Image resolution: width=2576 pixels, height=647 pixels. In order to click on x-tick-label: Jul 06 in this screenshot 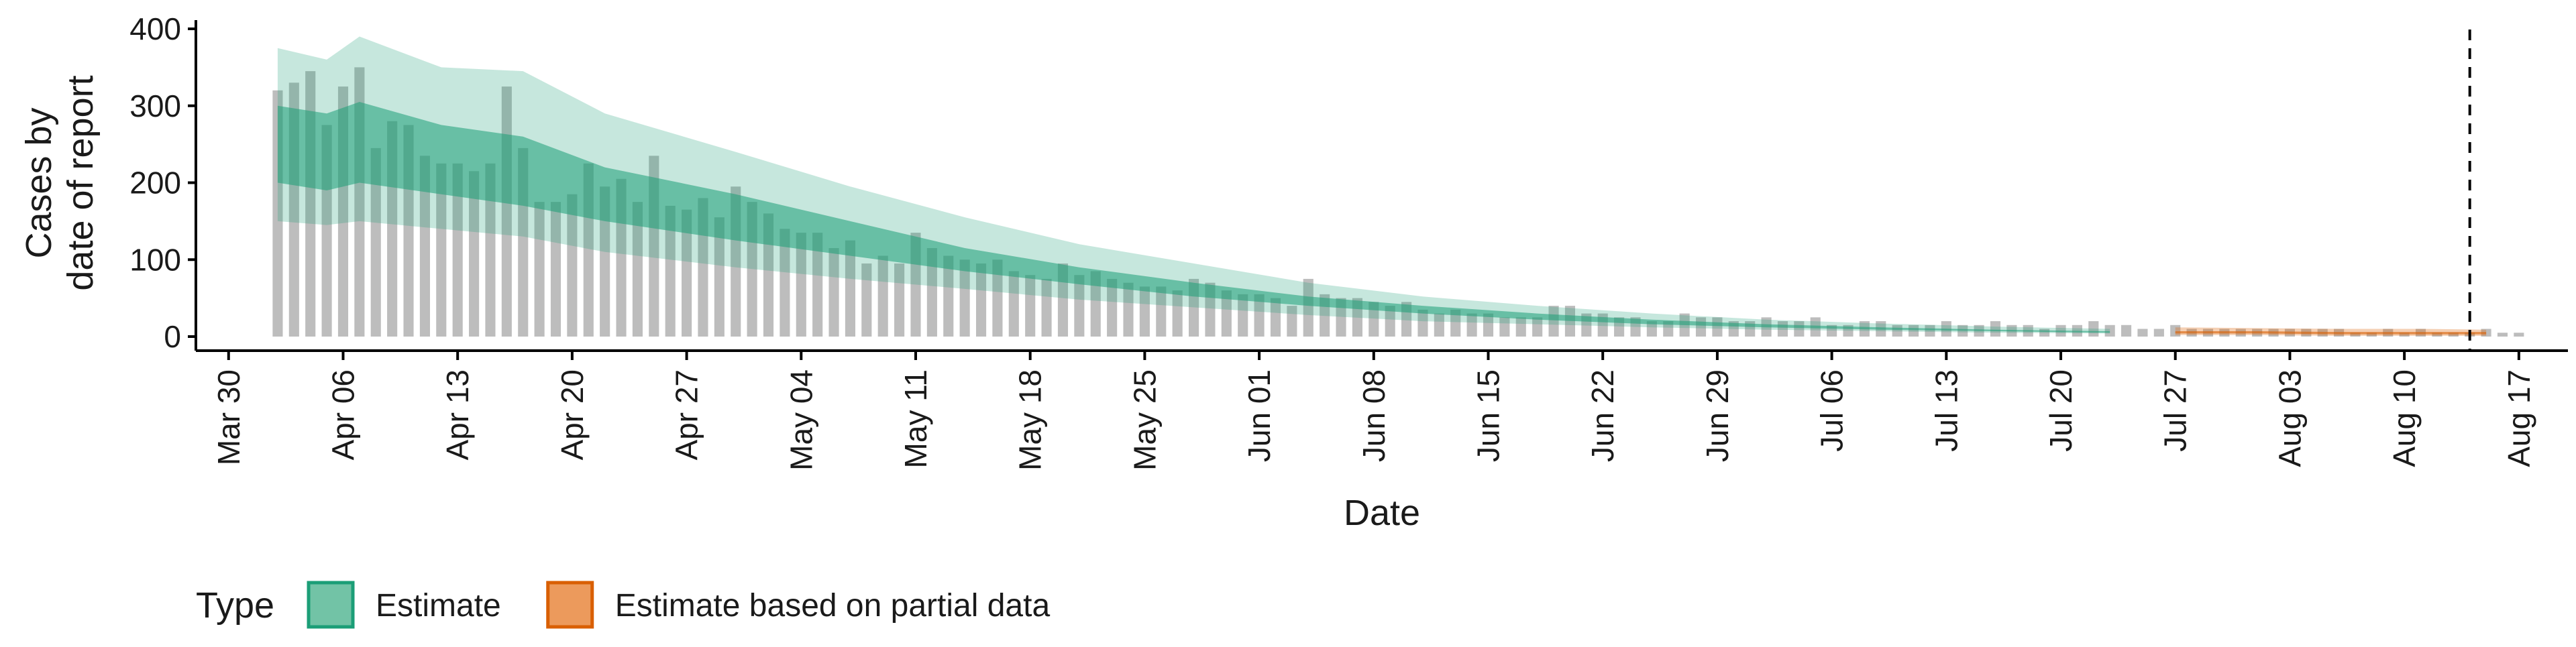, I will do `click(1832, 411)`.